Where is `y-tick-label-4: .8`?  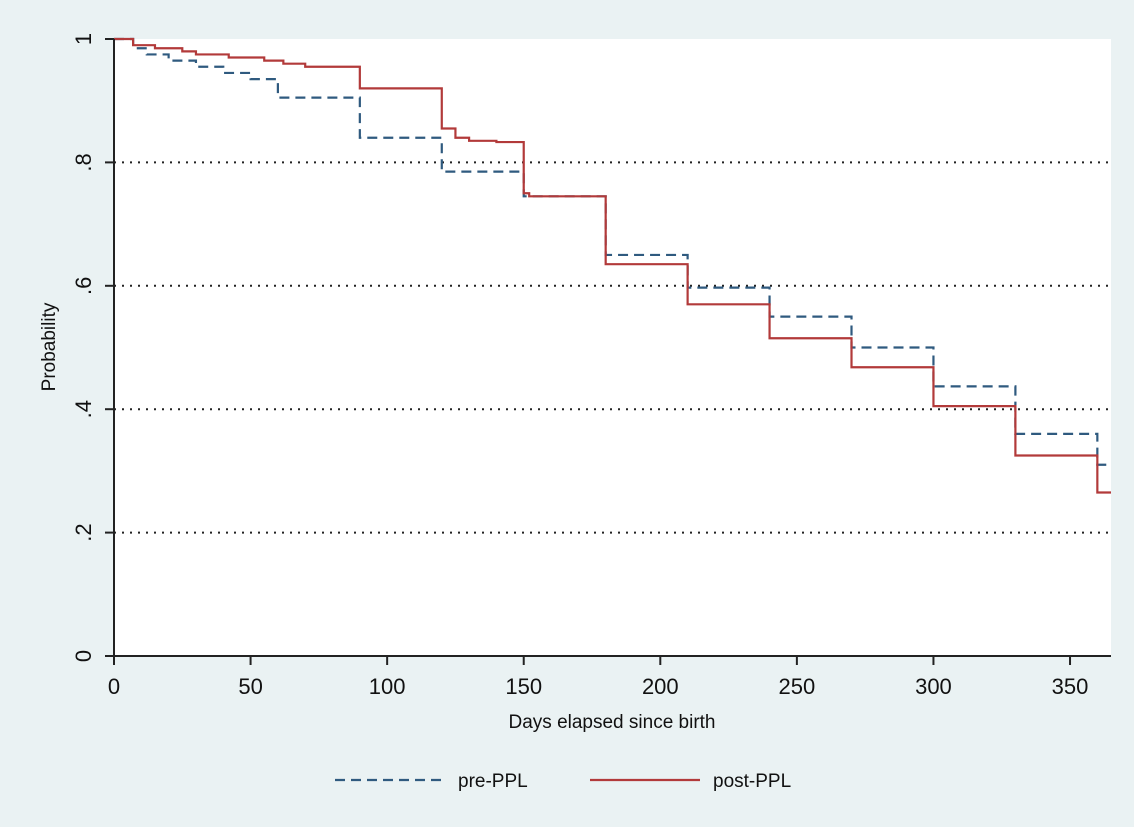 y-tick-label-4: .8 is located at coordinates (83, 162).